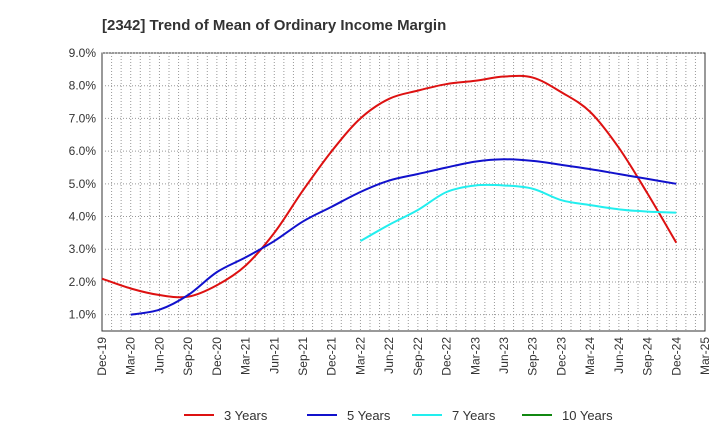 The height and width of the screenshot is (440, 720). I want to click on legend-label: 5 Years, so click(369, 415).